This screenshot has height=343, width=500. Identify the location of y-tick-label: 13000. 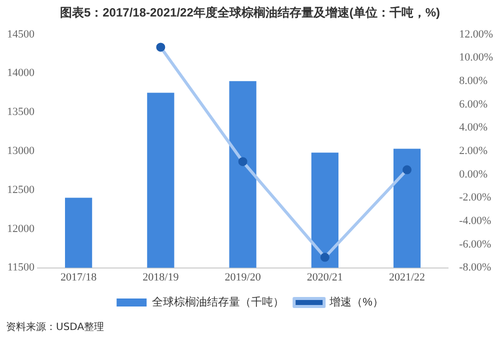
(21, 150).